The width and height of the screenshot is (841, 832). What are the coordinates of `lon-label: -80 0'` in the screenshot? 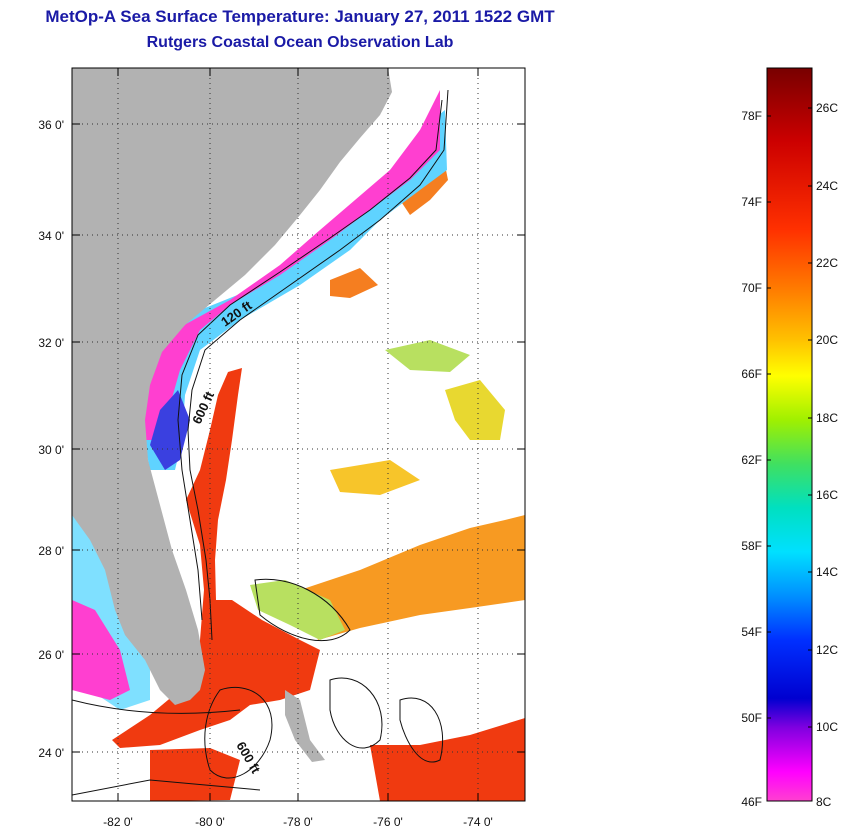 It's located at (210, 822).